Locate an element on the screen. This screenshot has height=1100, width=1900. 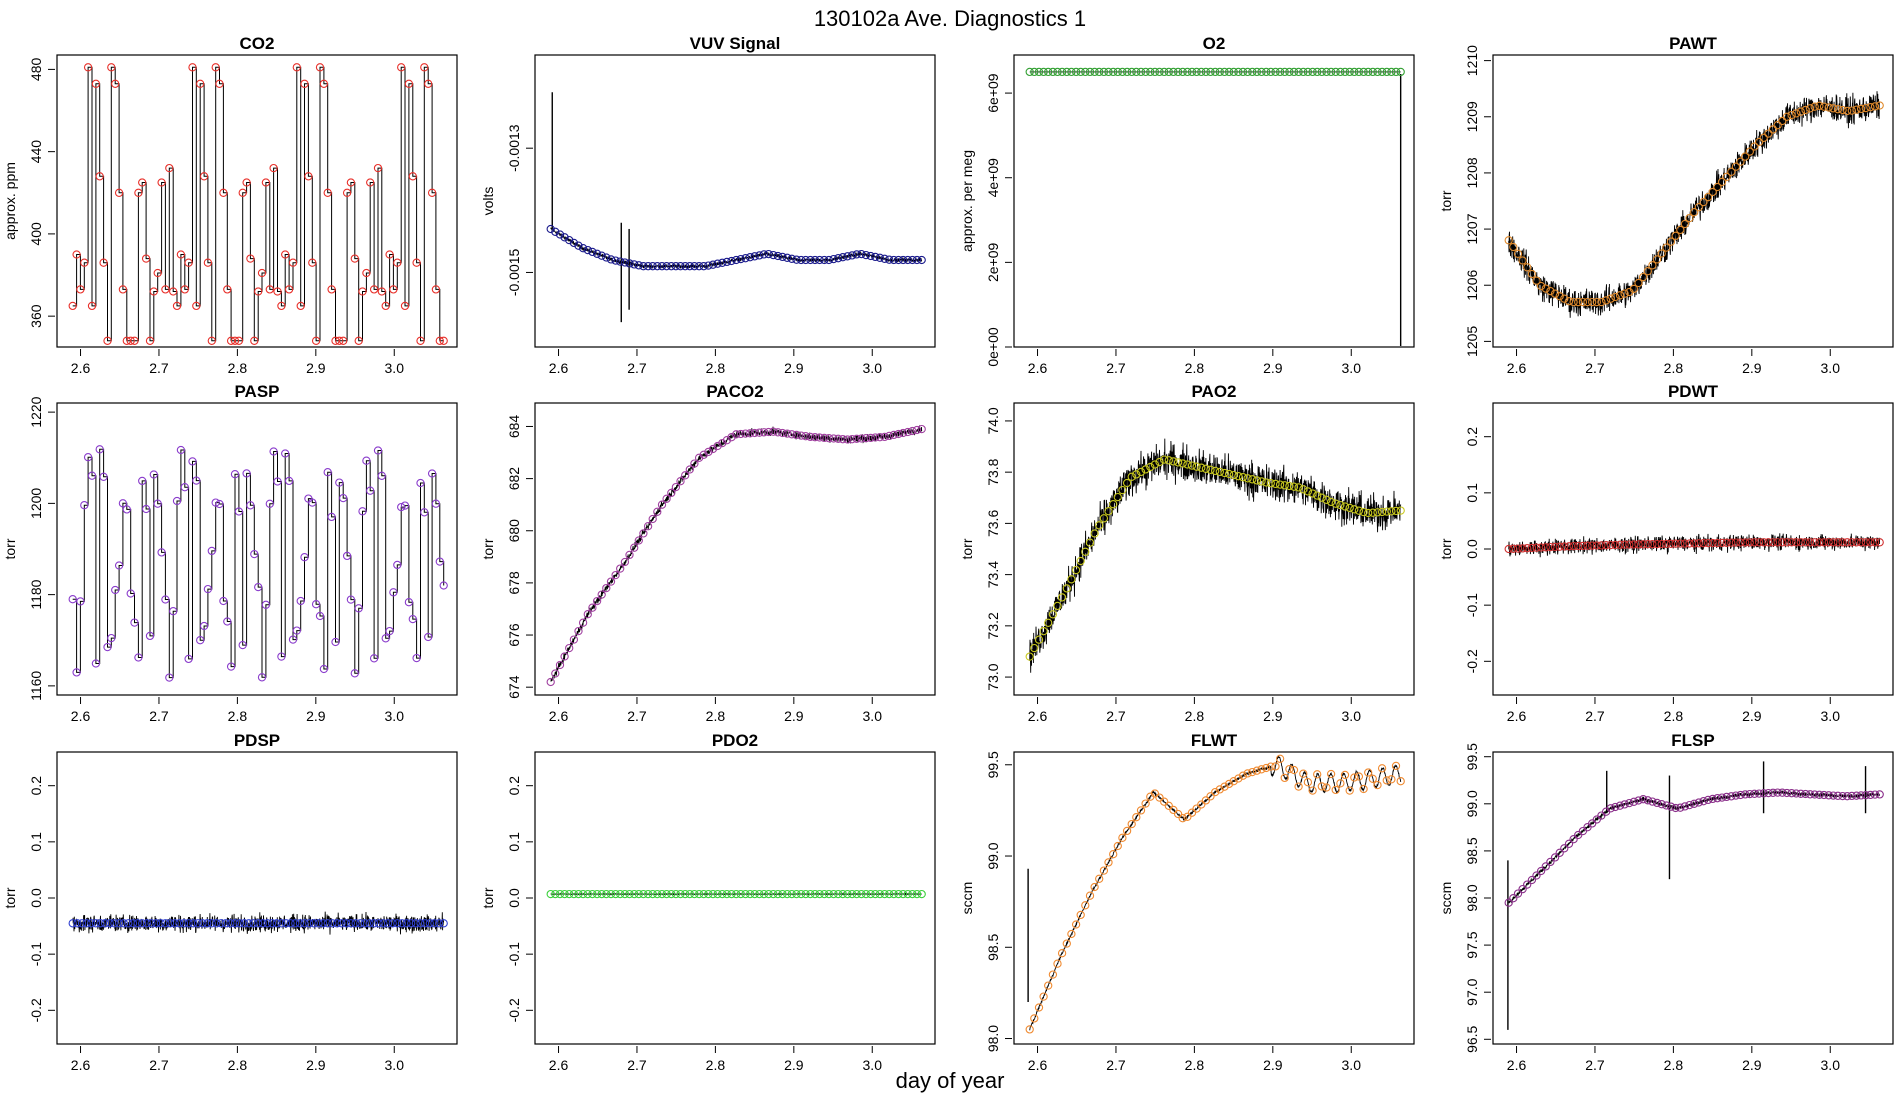
y-tick-label: 99.0 is located at coordinates (1472, 803).